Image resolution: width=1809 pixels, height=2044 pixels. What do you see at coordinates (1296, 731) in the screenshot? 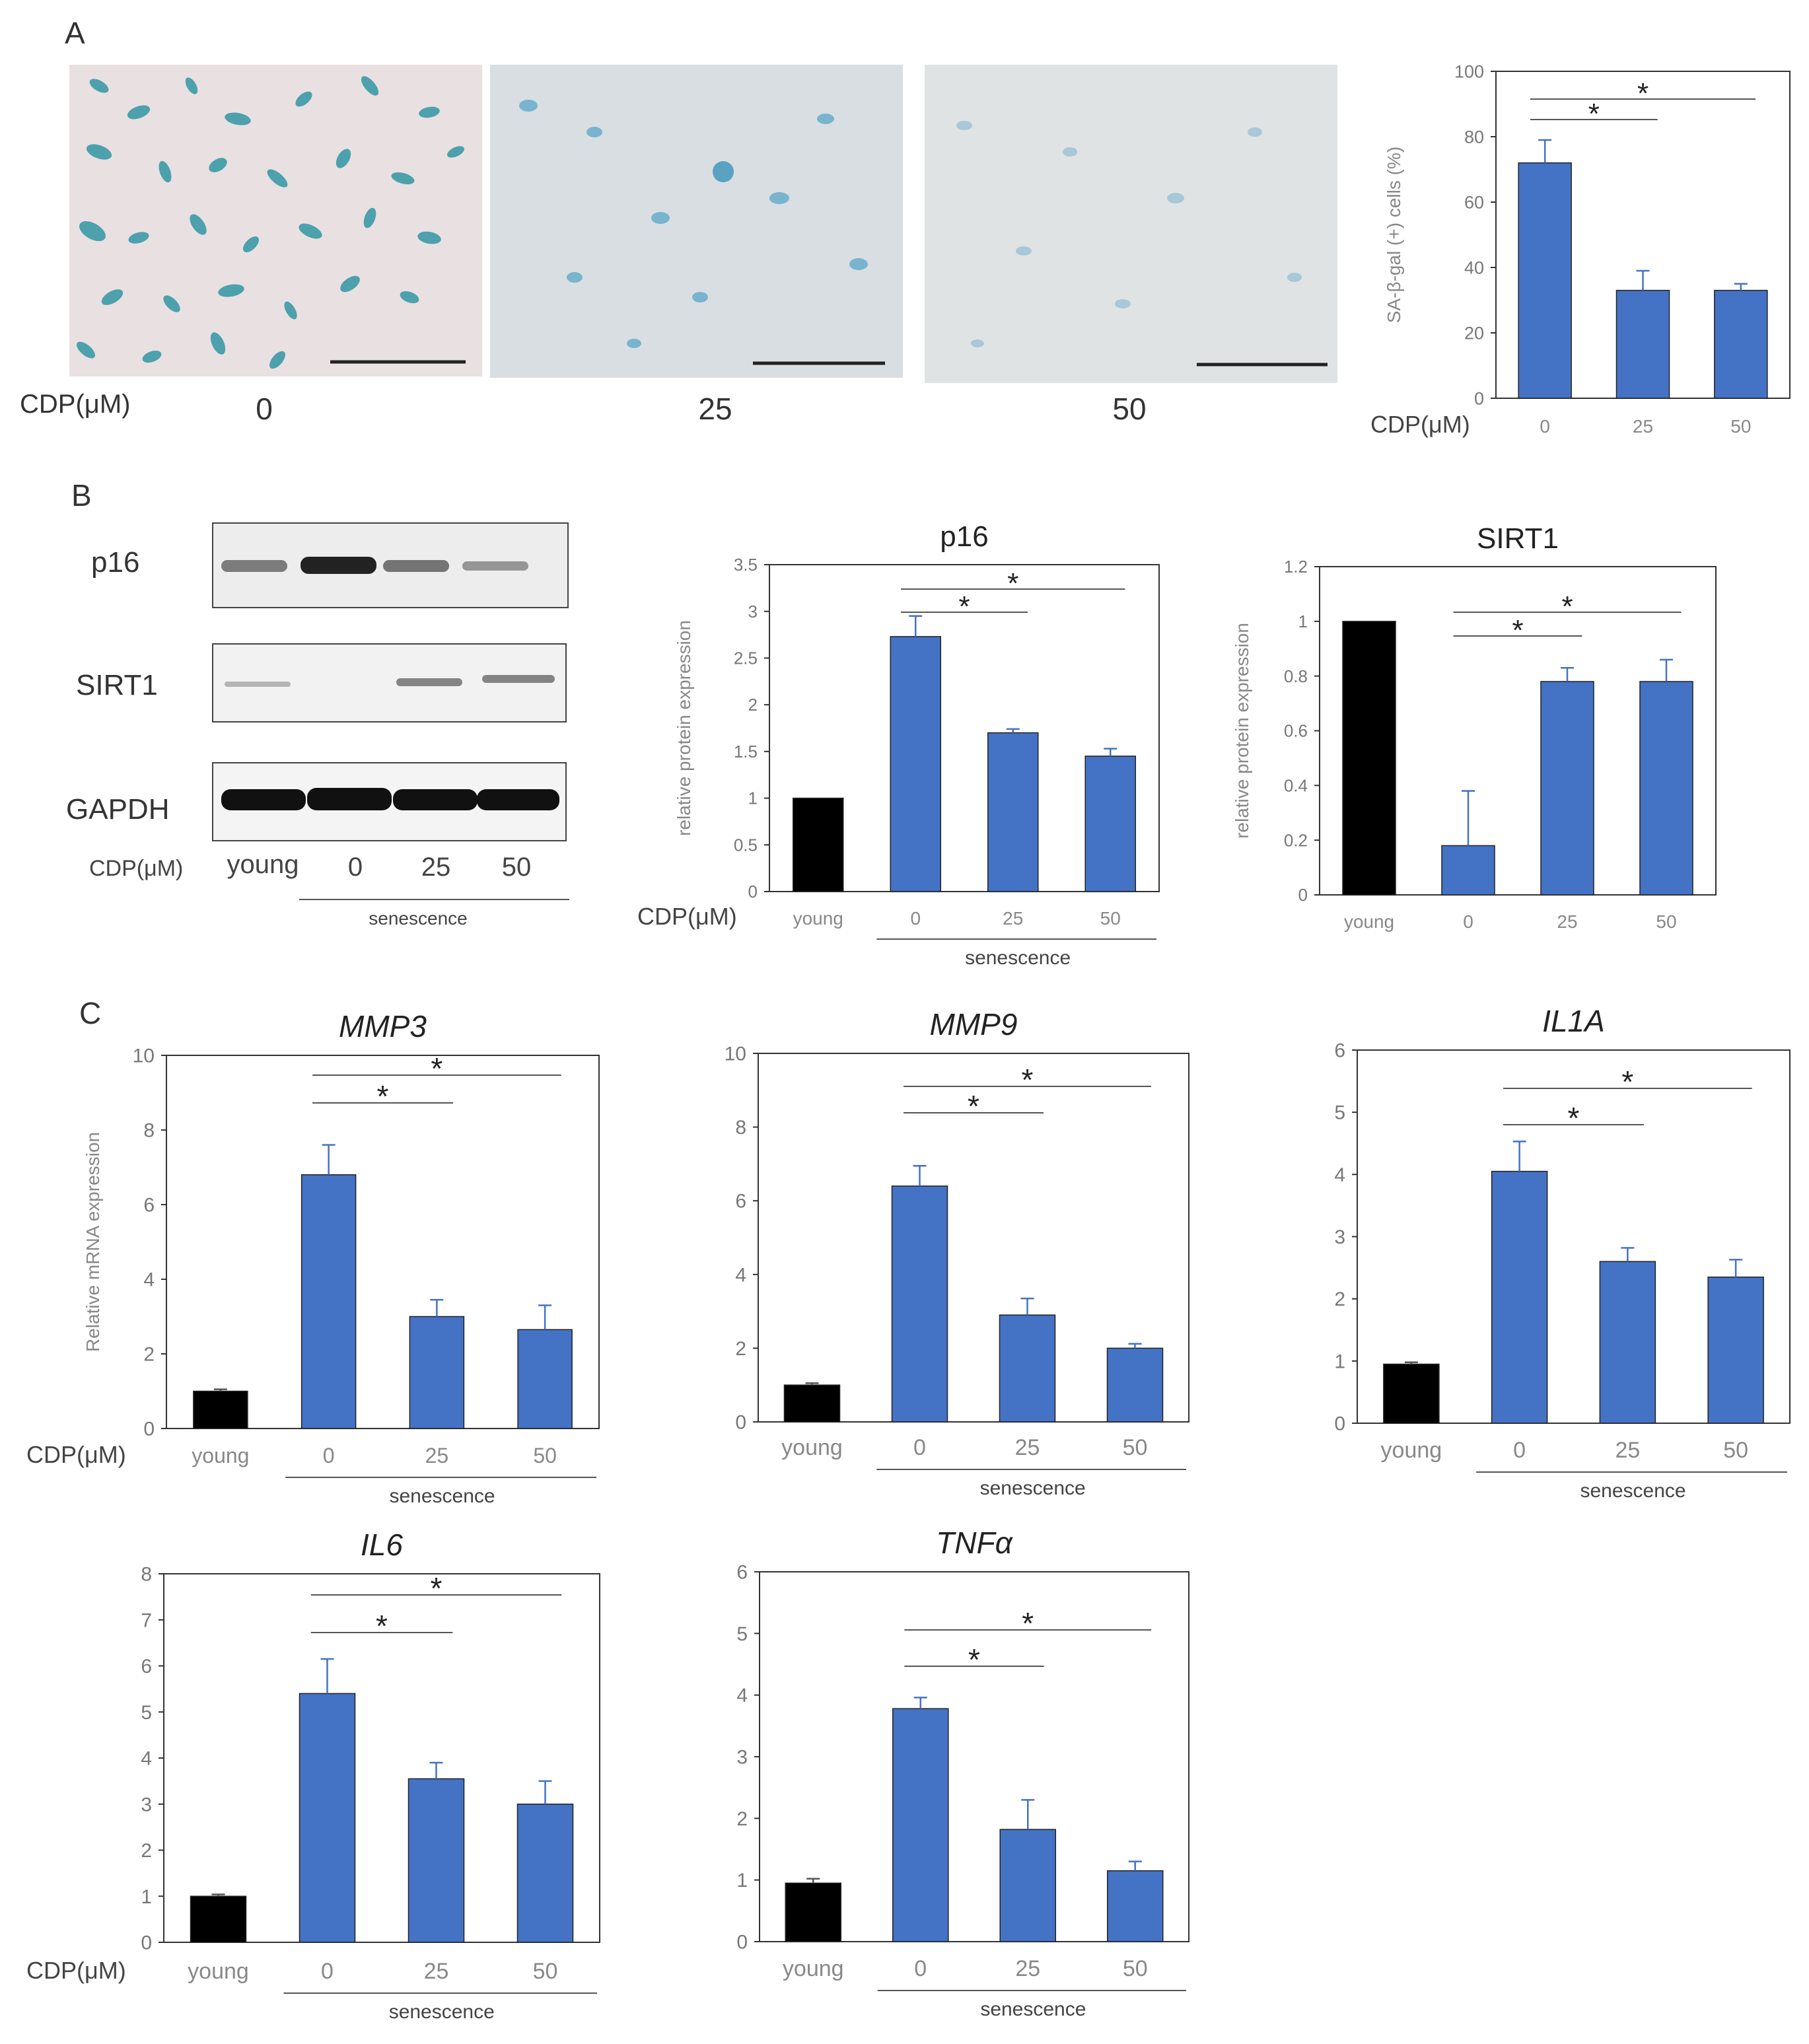
I see `y-tick-label: 0.6` at bounding box center [1296, 731].